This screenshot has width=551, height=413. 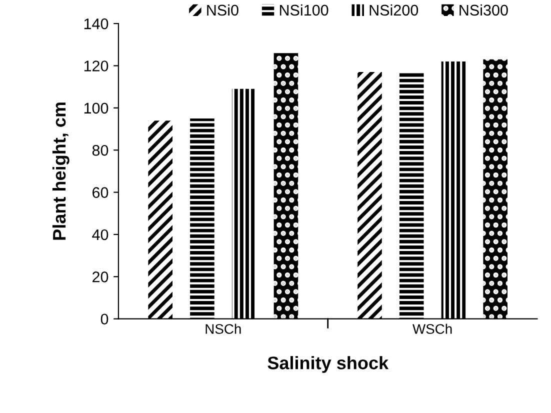 I want to click on legend-label: NSi100, so click(x=304, y=10).